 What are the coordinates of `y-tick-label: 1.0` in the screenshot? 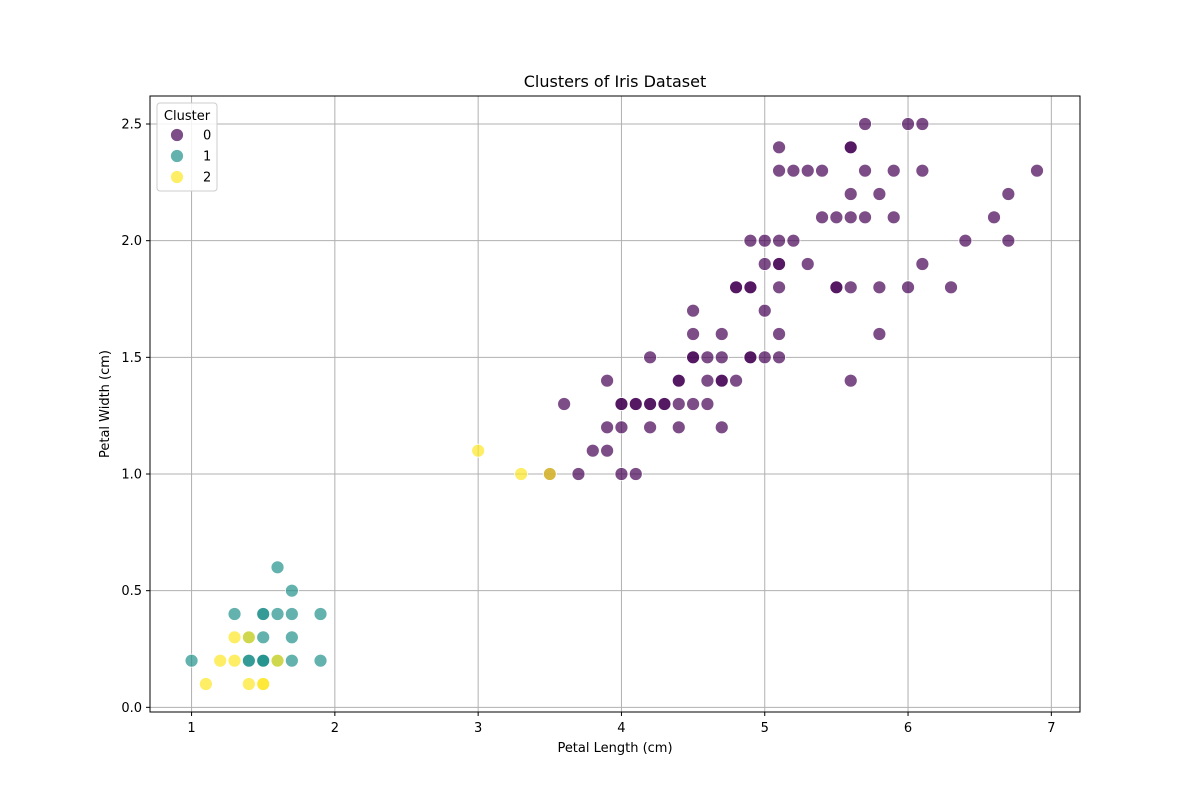 It's located at (131, 475).